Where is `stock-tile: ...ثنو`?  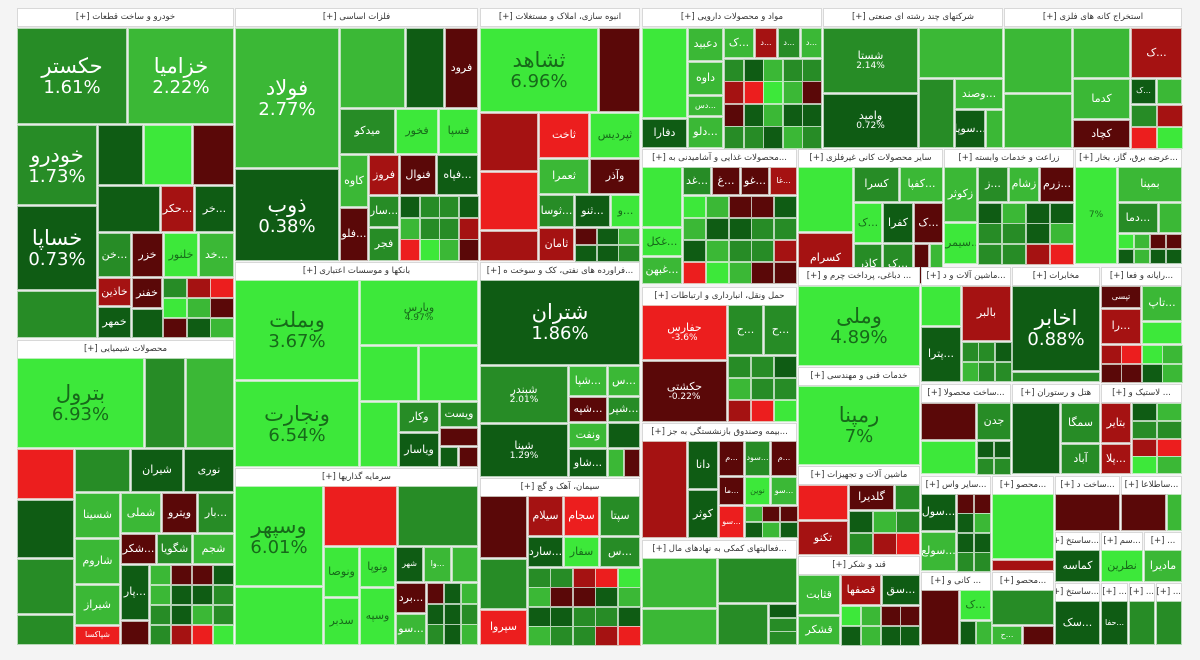
stock-tile: ...ثنو is located at coordinates (592, 211).